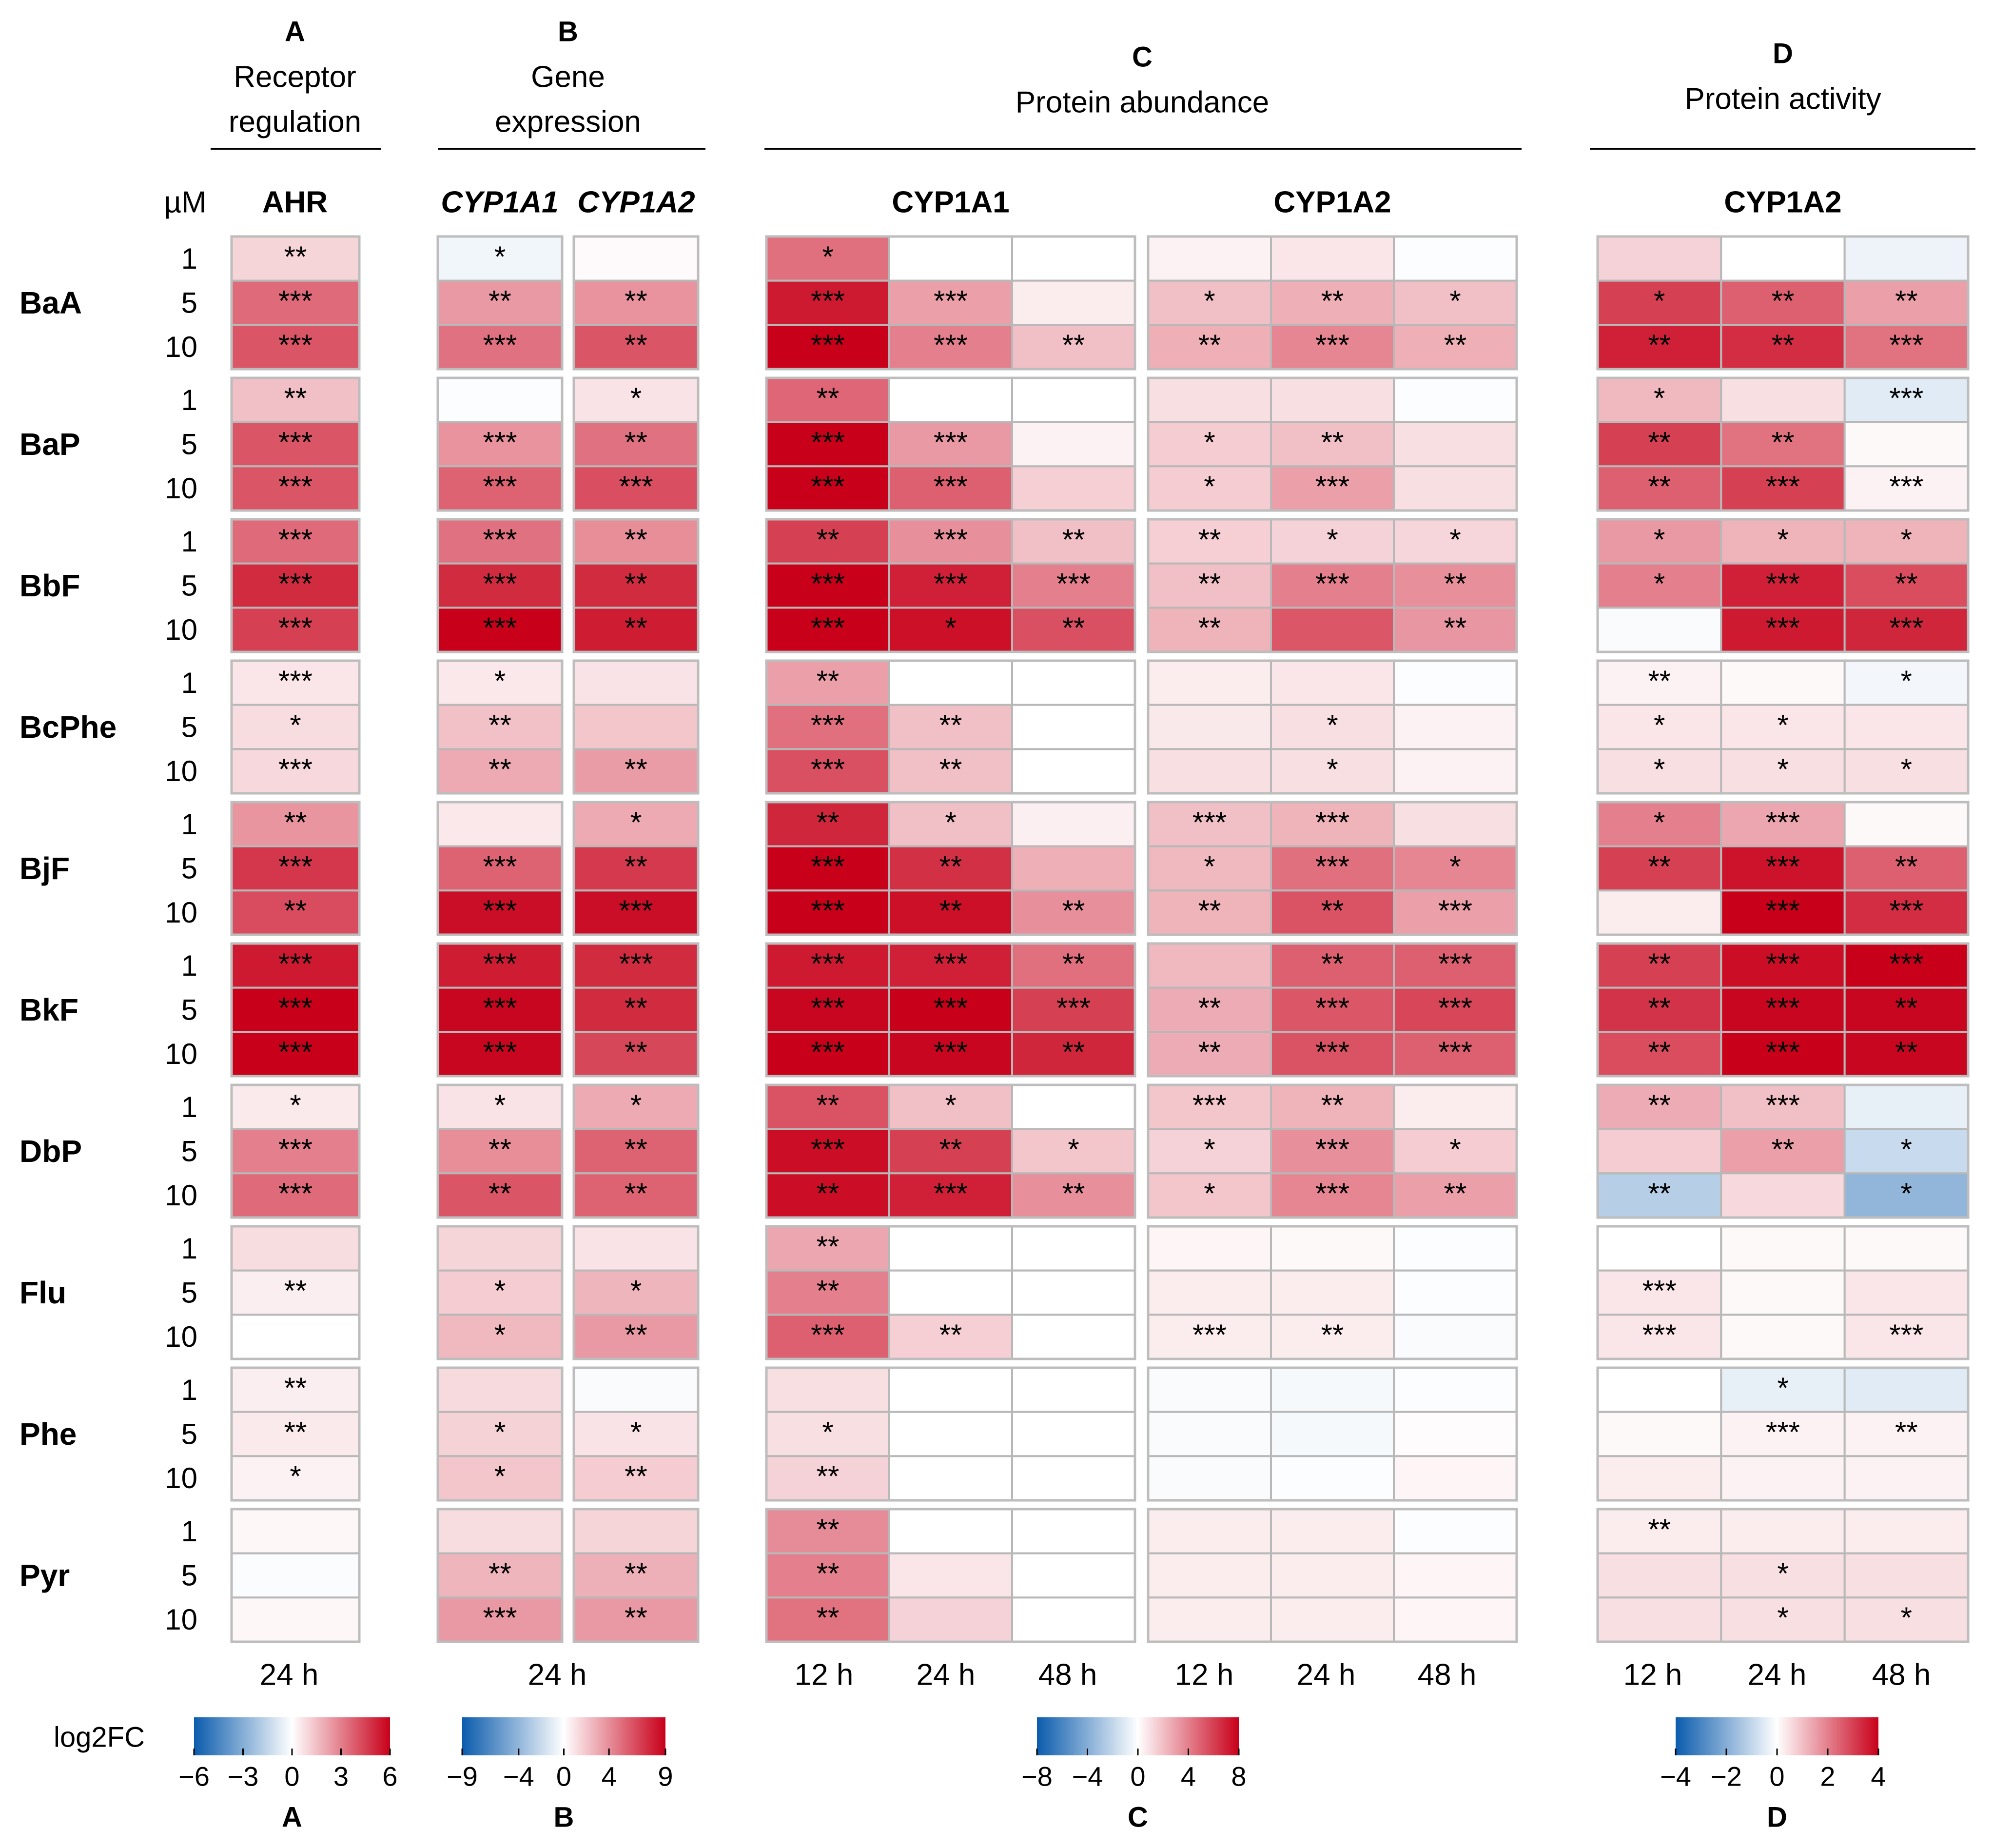 This screenshot has width=1993, height=1848. What do you see at coordinates (181, 1054) in the screenshot?
I see `dose-label: 10` at bounding box center [181, 1054].